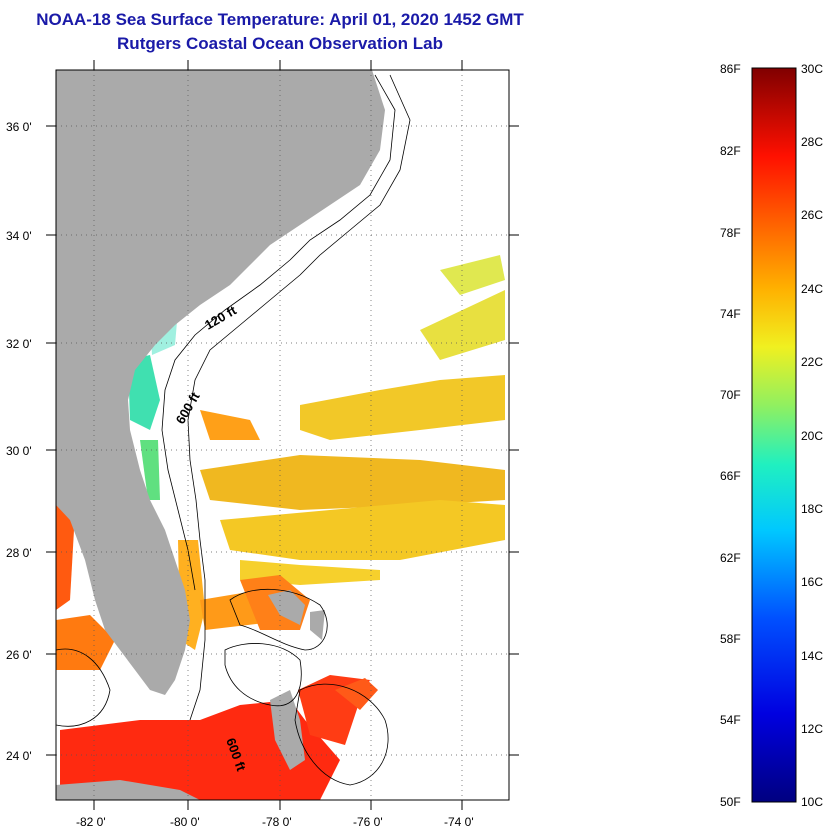 This screenshot has width=833, height=832. What do you see at coordinates (730, 233) in the screenshot?
I see `colorbar-f-label: 78F` at bounding box center [730, 233].